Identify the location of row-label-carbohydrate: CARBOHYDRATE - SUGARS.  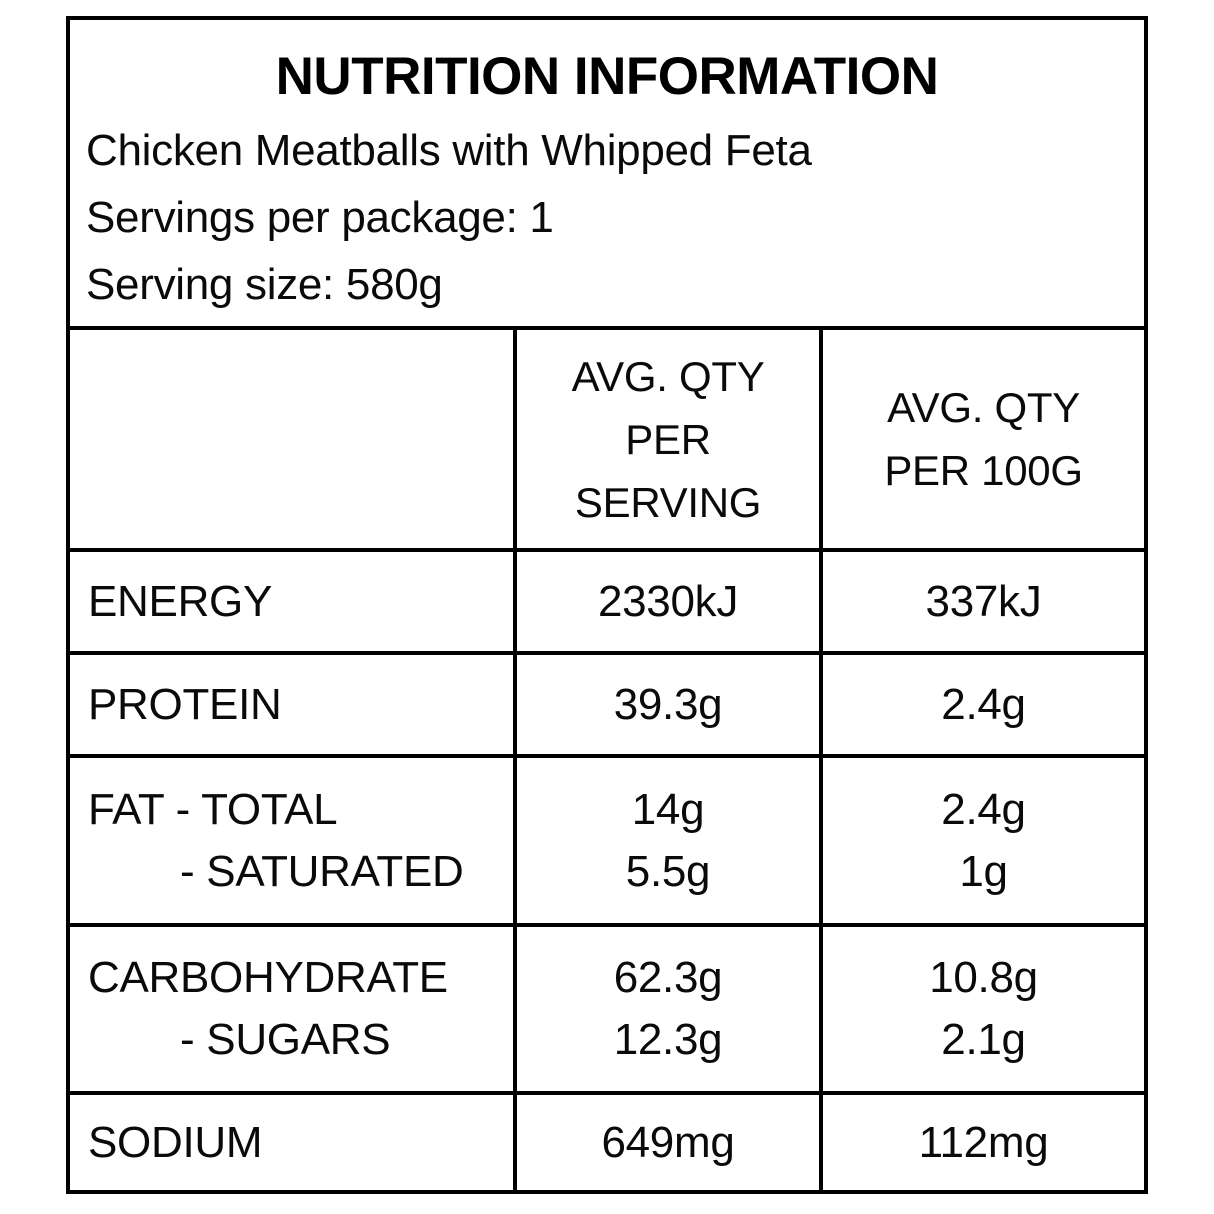
(293, 1011).